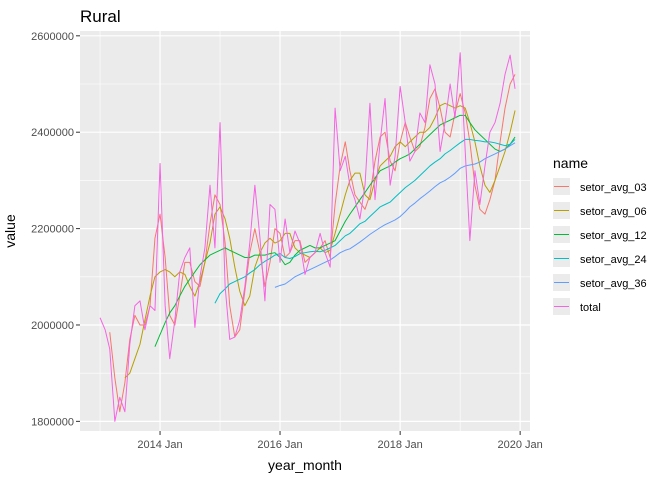 This screenshot has height=480, width=672. I want to click on y-tick-label: 1800000, so click(52, 422).